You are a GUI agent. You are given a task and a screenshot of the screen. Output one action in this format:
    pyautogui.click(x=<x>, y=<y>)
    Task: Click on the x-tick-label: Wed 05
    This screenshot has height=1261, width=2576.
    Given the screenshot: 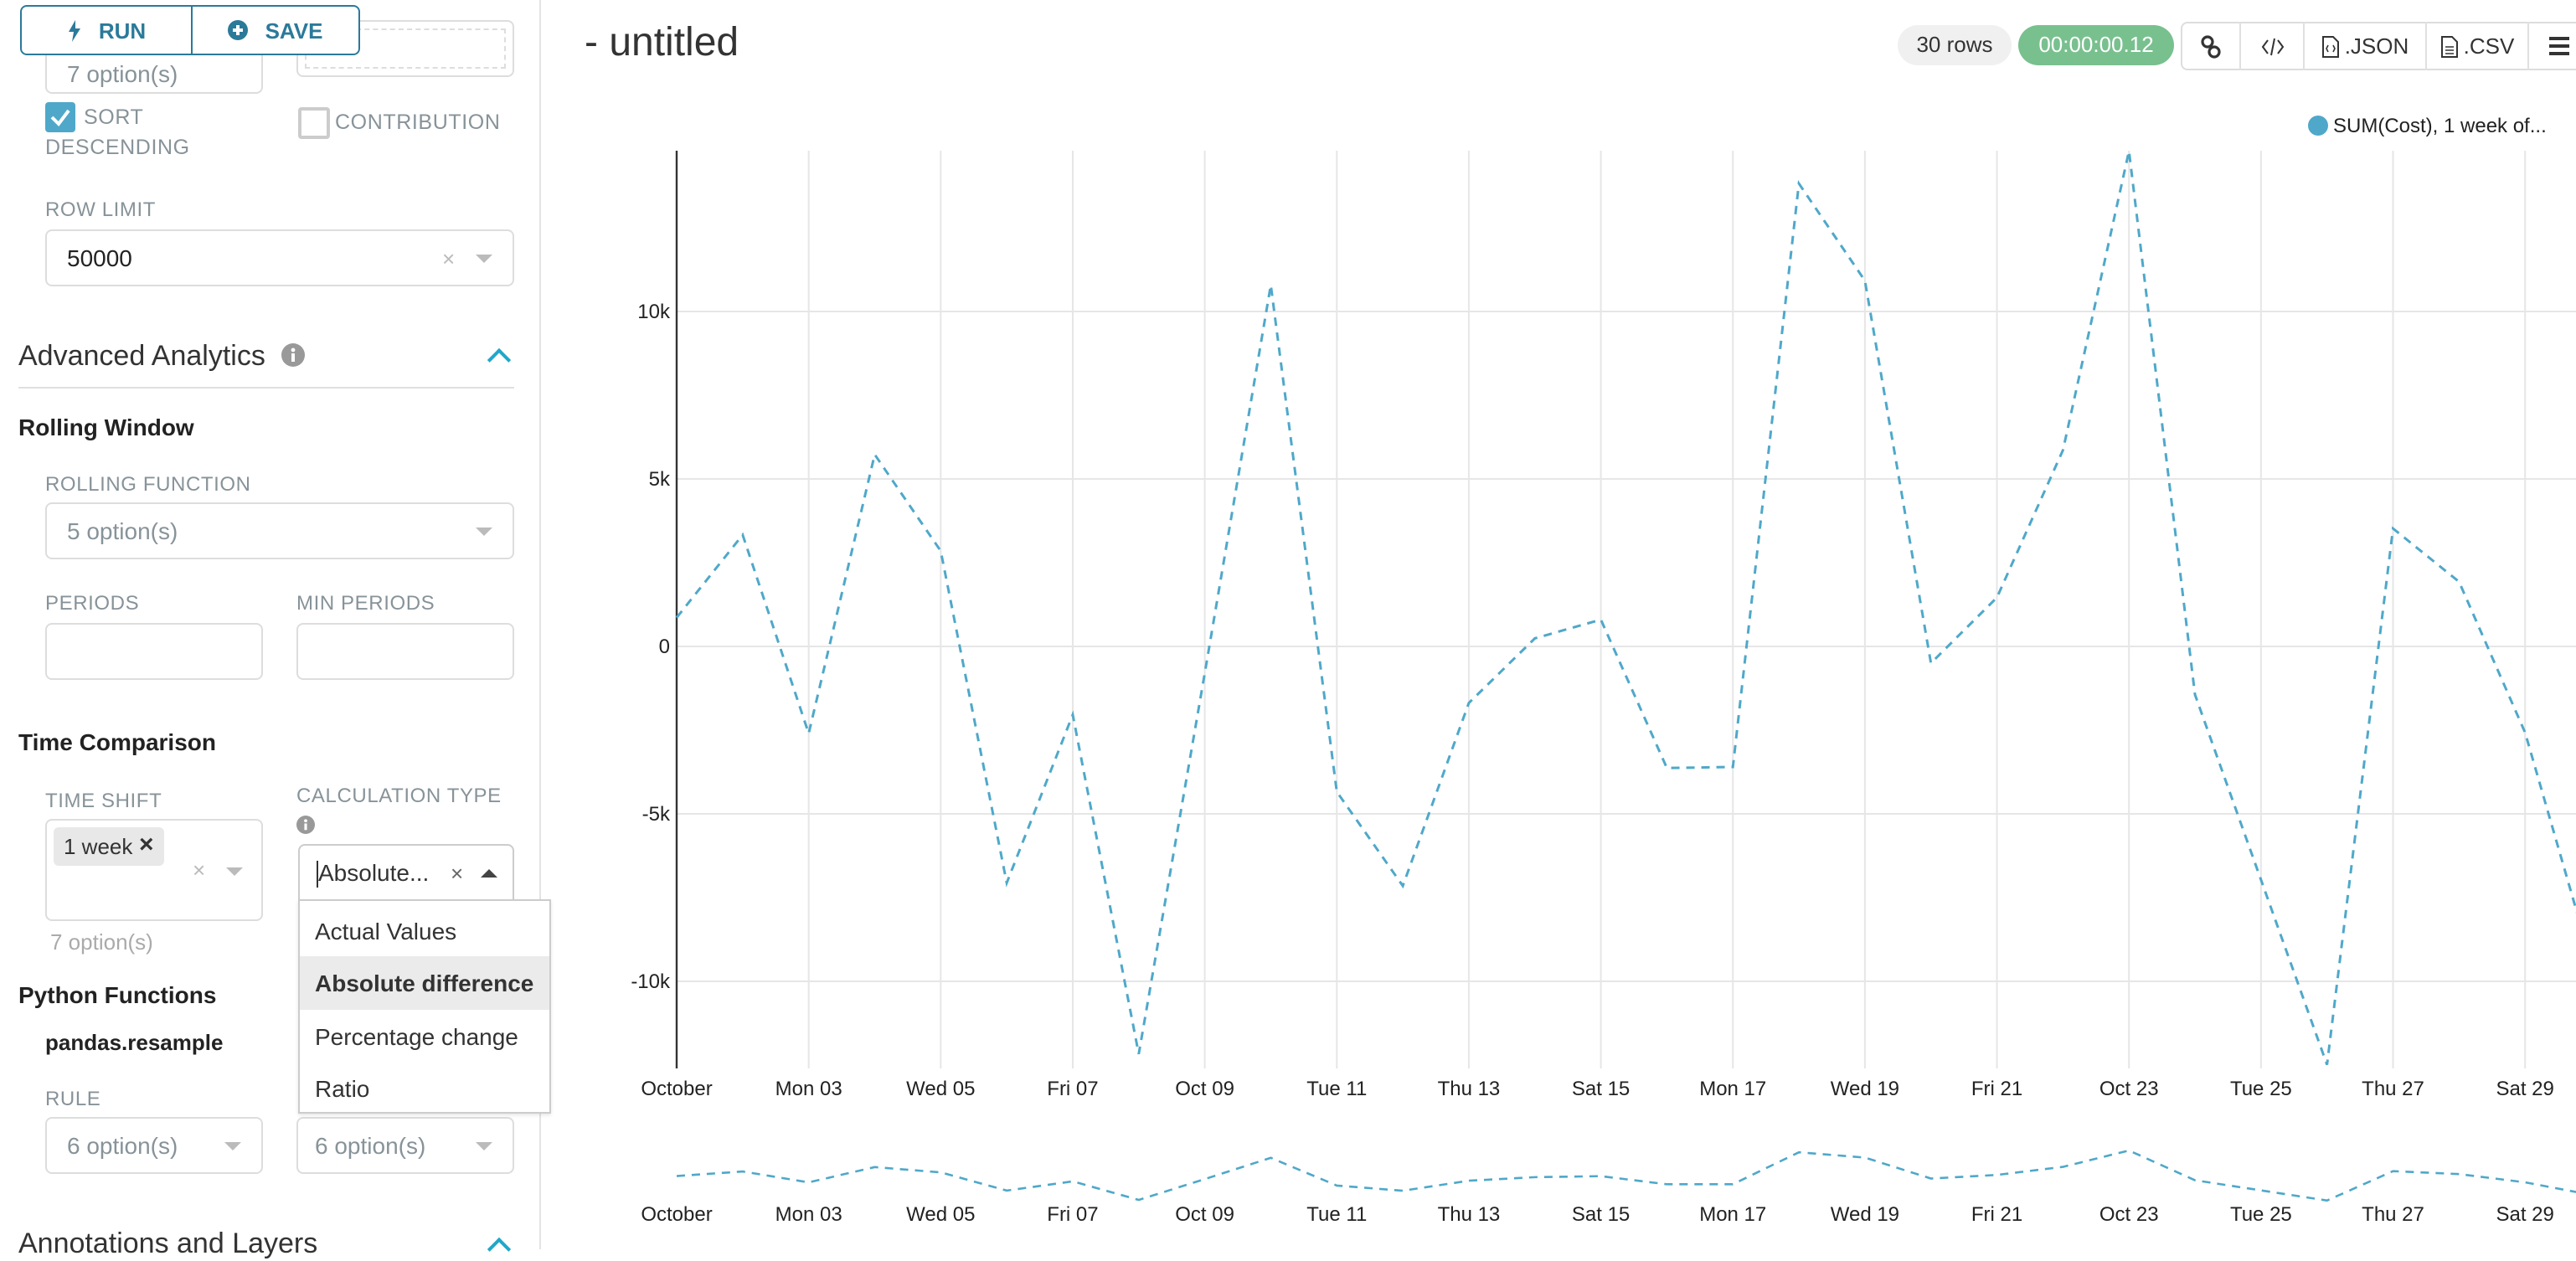 What is the action you would take?
    pyautogui.click(x=940, y=1089)
    